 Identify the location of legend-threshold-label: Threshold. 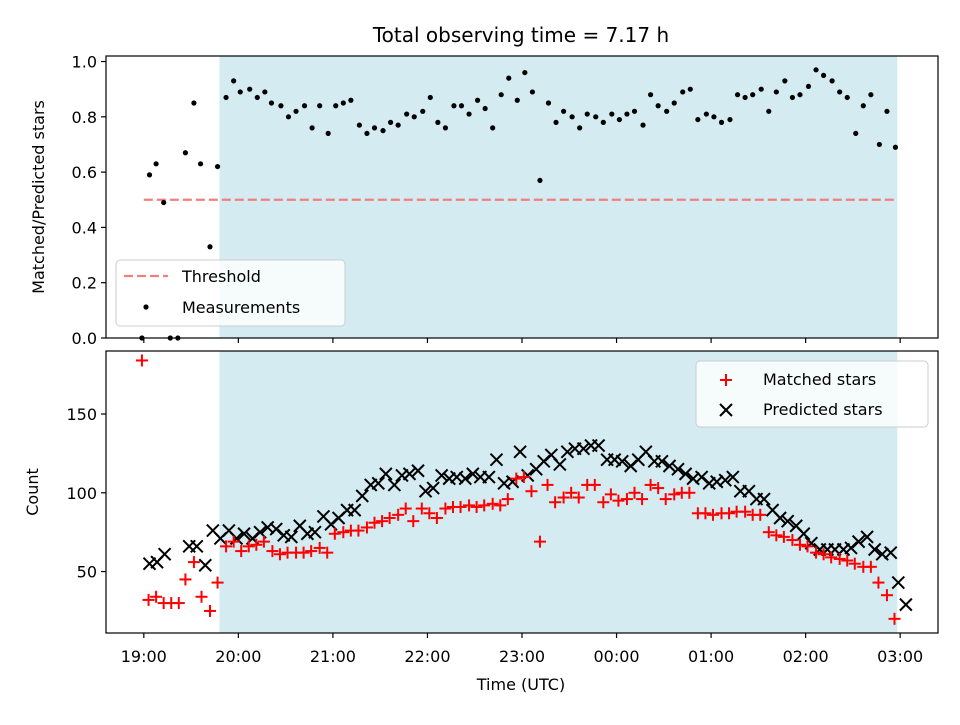
(221, 276).